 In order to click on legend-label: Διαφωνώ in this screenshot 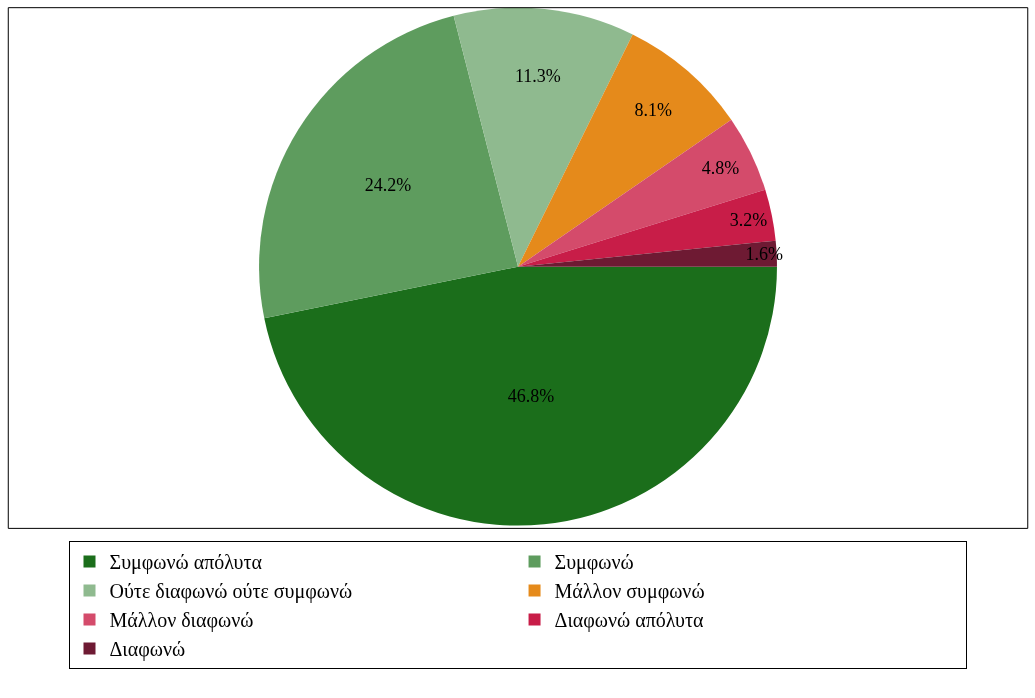, I will do `click(147, 650)`.